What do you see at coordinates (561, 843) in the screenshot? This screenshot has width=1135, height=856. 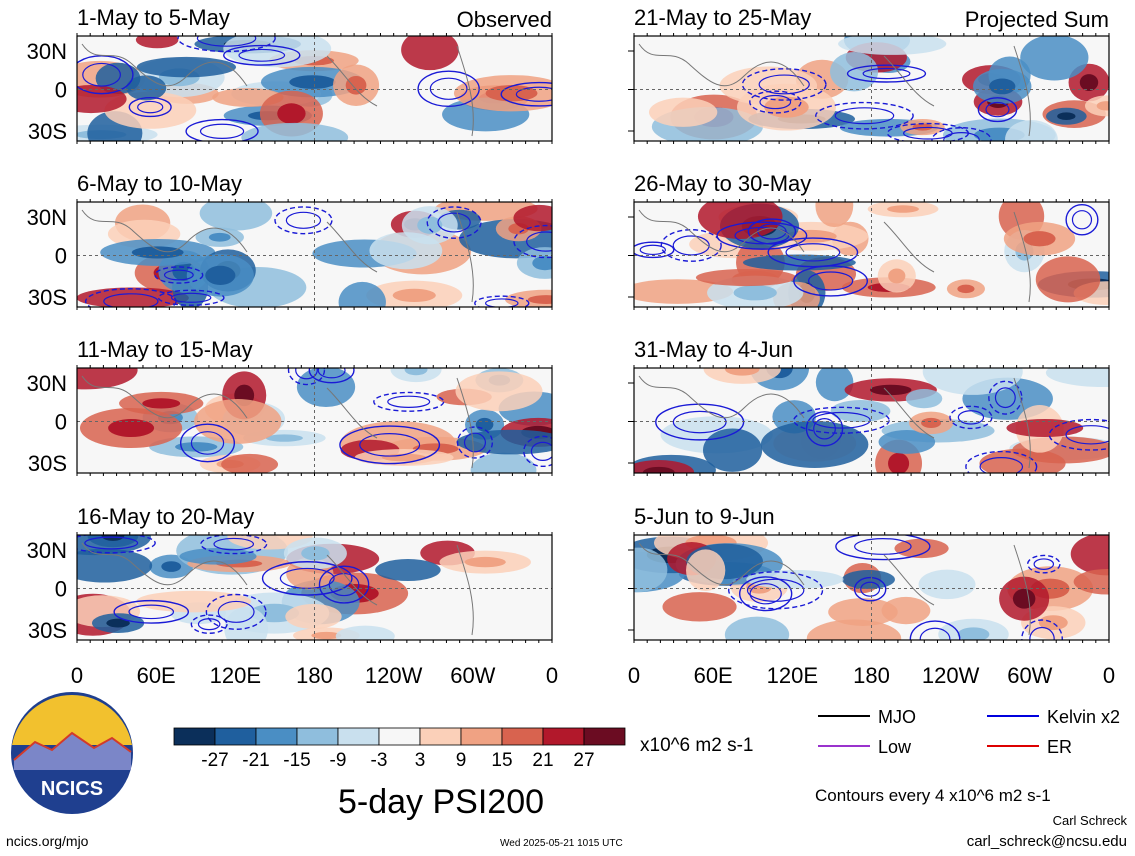 I see `timestamp: Wed 2025-05-21 1015 UTC` at bounding box center [561, 843].